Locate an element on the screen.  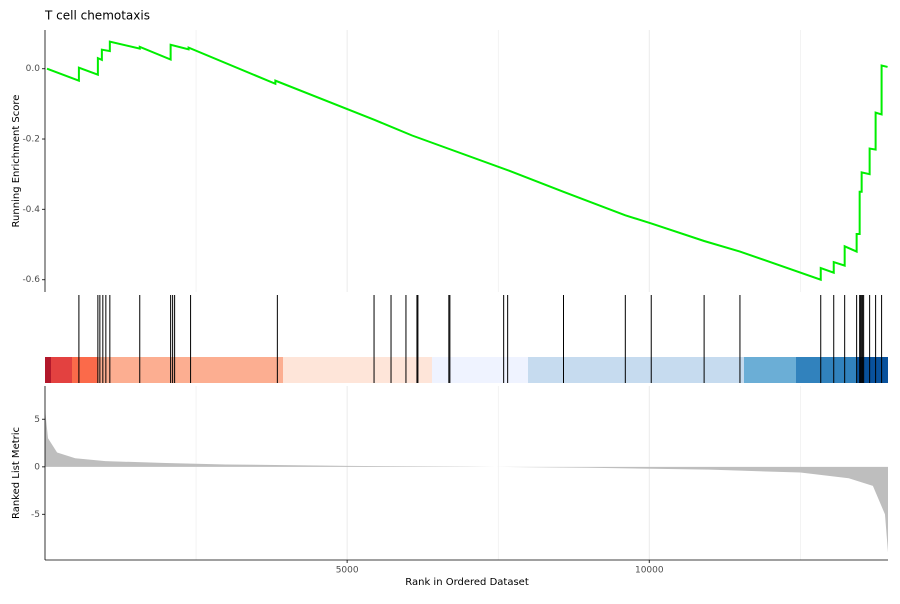
y-tick-label: -0.6 is located at coordinates (31, 280).